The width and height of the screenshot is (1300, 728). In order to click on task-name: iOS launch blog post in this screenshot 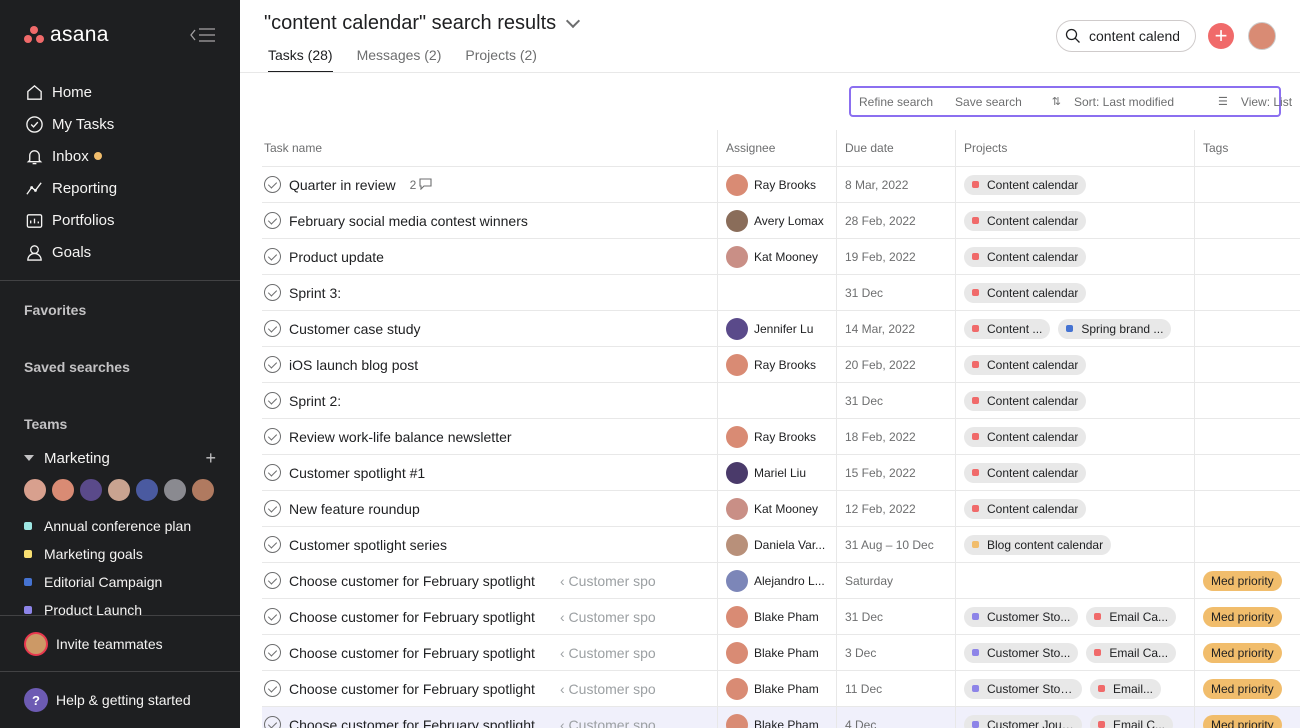, I will do `click(354, 364)`.